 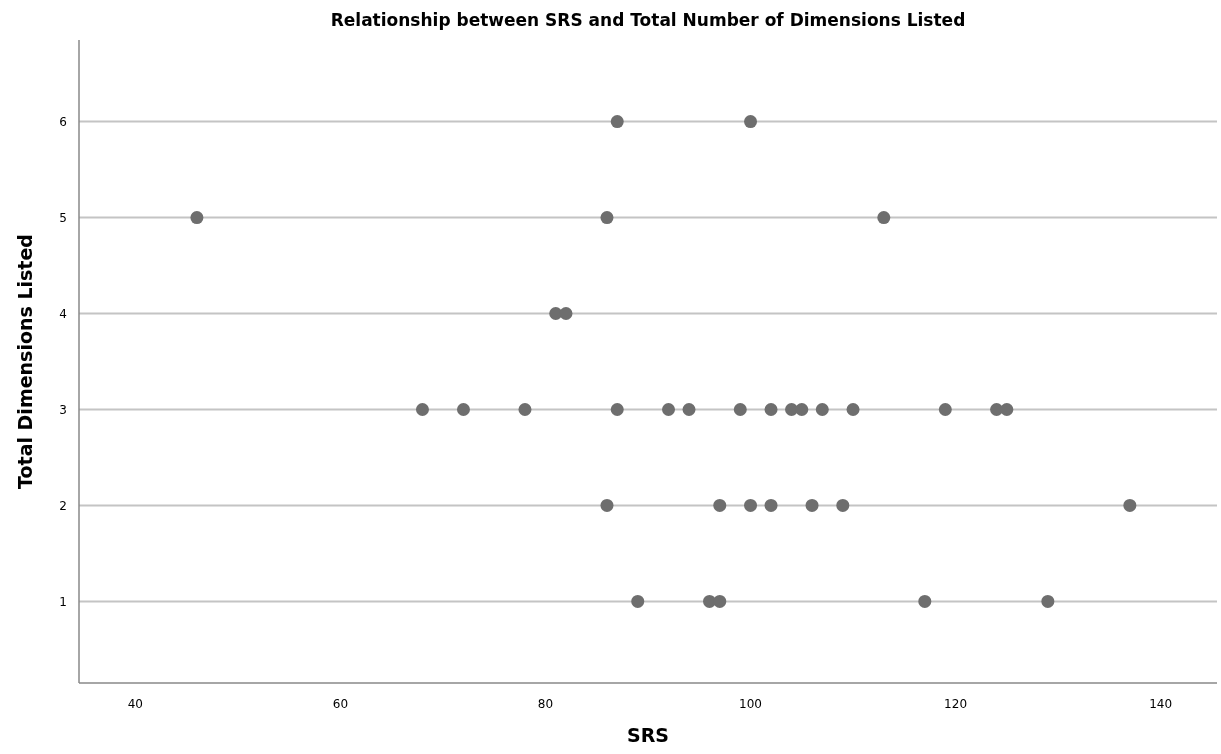 I want to click on y-tick-label: 2, so click(x=63, y=505).